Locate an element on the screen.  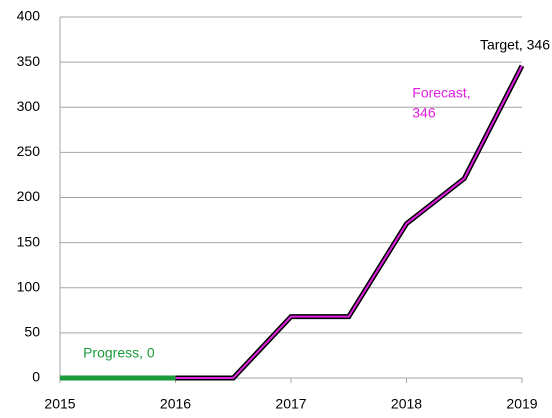
y-tick-label: 200 is located at coordinates (29, 196).